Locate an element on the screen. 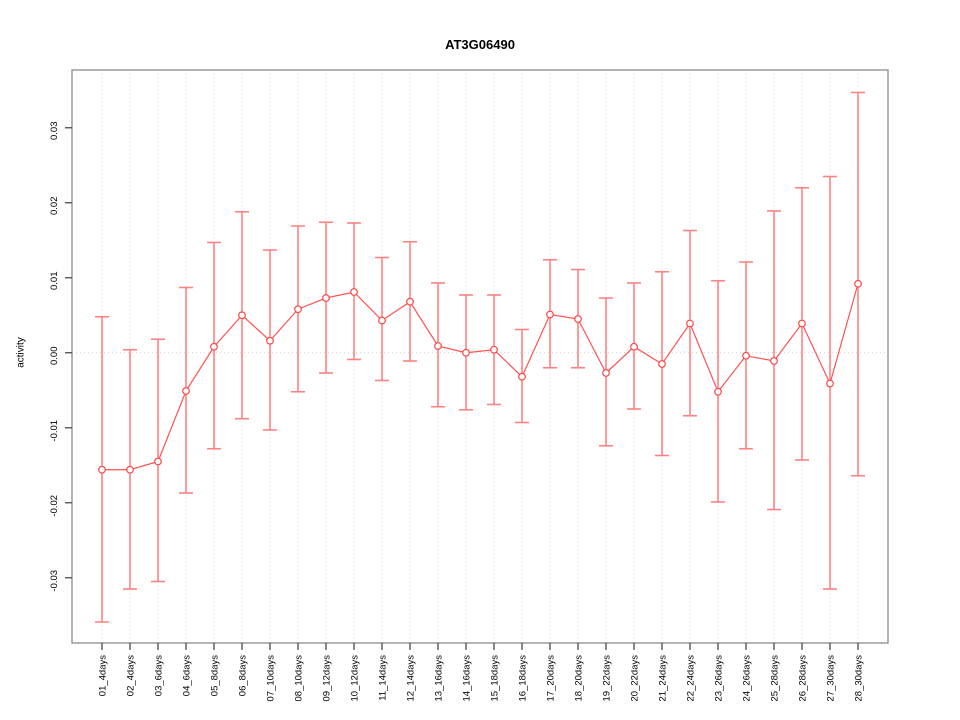 The image size is (960, 720). x-tick-label: 02_4days is located at coordinates (131, 675).